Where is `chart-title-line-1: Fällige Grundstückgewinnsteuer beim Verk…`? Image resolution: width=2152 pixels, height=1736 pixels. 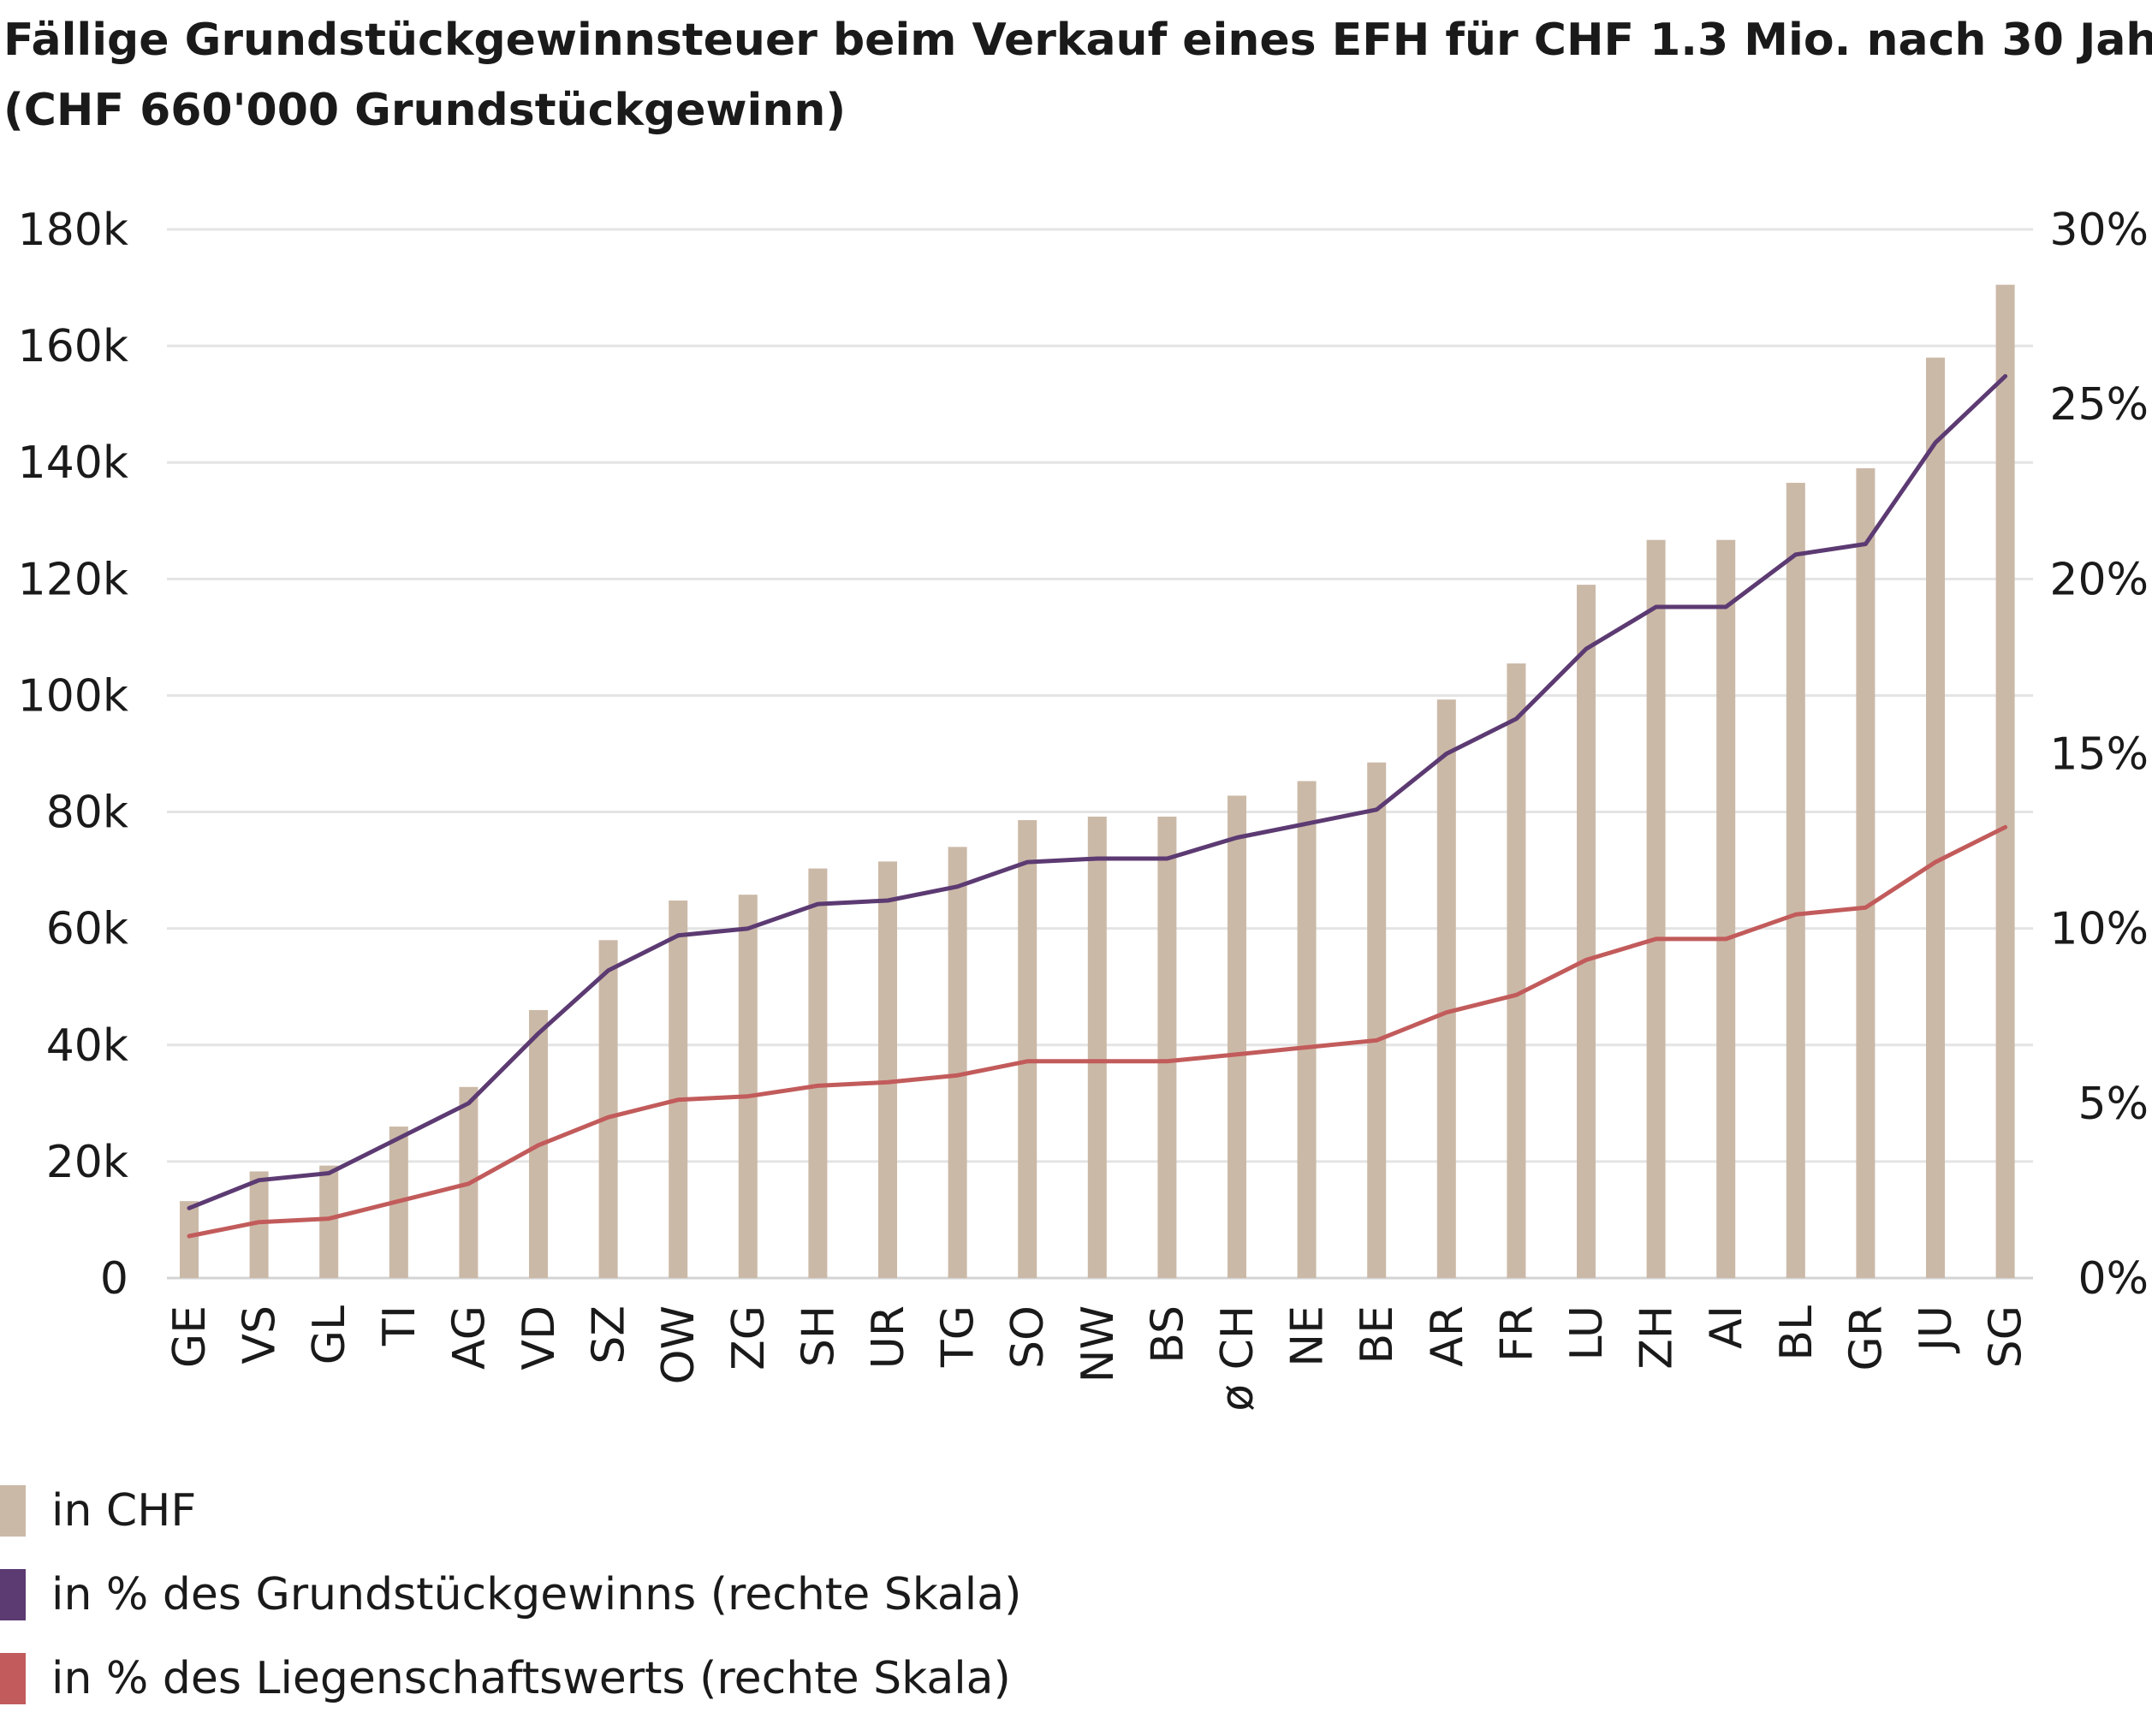 chart-title-line-1: Fällige Grundstückgewinnsteuer beim Verk… is located at coordinates (1077, 41).